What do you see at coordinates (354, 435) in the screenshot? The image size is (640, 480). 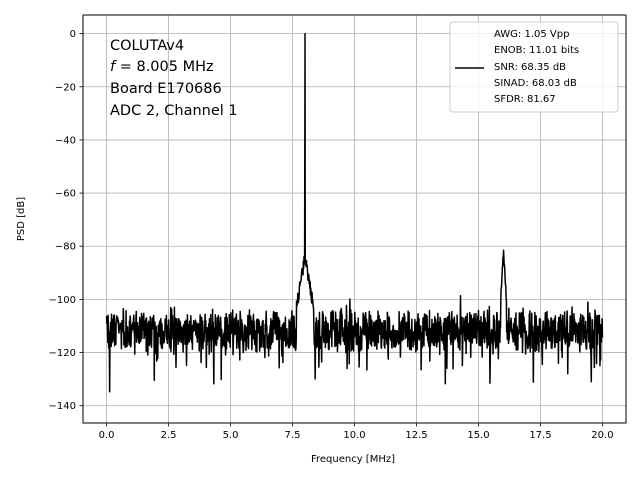 I see `x-tick-label: 10.0` at bounding box center [354, 435].